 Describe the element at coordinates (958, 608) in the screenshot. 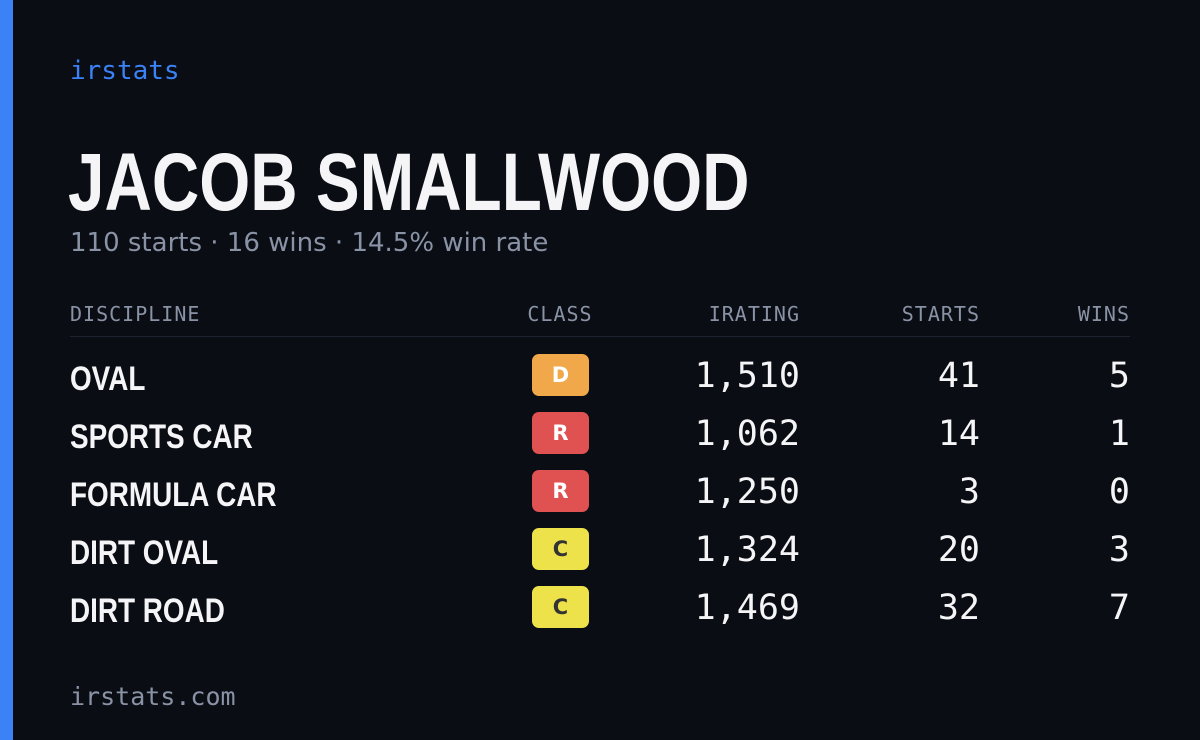

I see `starts-value: 32` at that location.